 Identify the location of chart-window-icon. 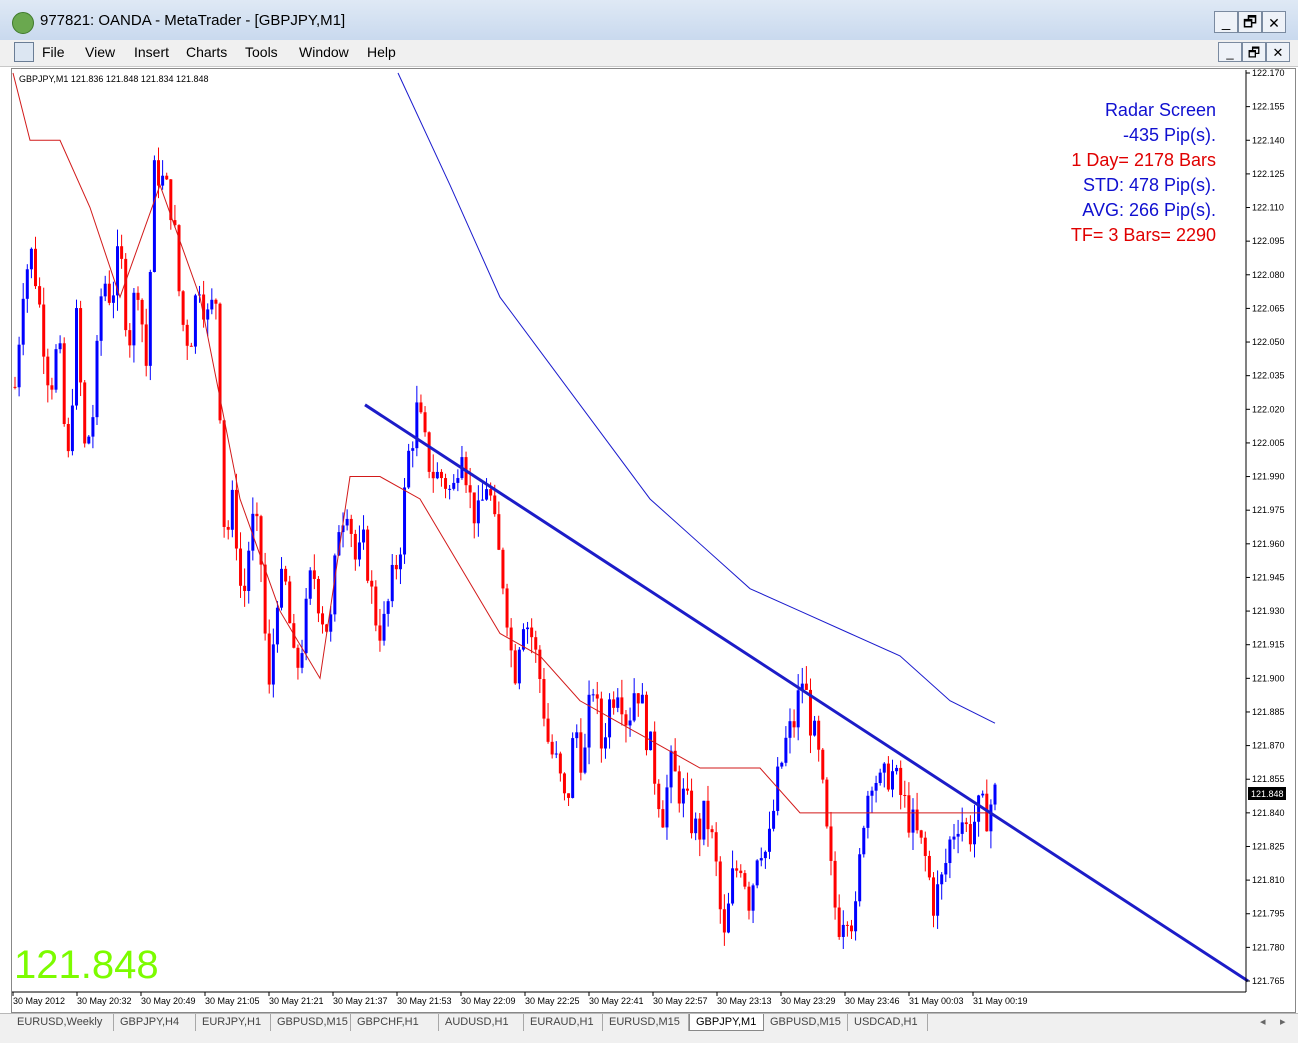
(24, 52).